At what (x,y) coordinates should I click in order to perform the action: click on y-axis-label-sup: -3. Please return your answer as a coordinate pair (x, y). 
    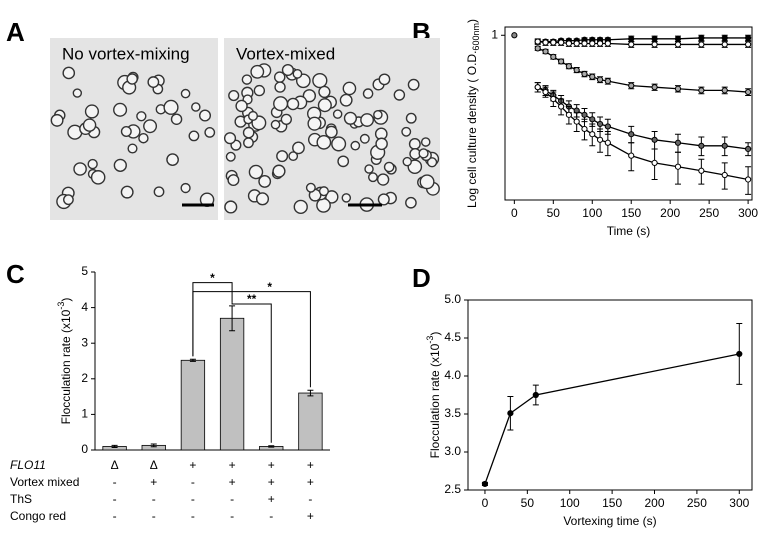
    Looking at the image, I should click on (61, 306).